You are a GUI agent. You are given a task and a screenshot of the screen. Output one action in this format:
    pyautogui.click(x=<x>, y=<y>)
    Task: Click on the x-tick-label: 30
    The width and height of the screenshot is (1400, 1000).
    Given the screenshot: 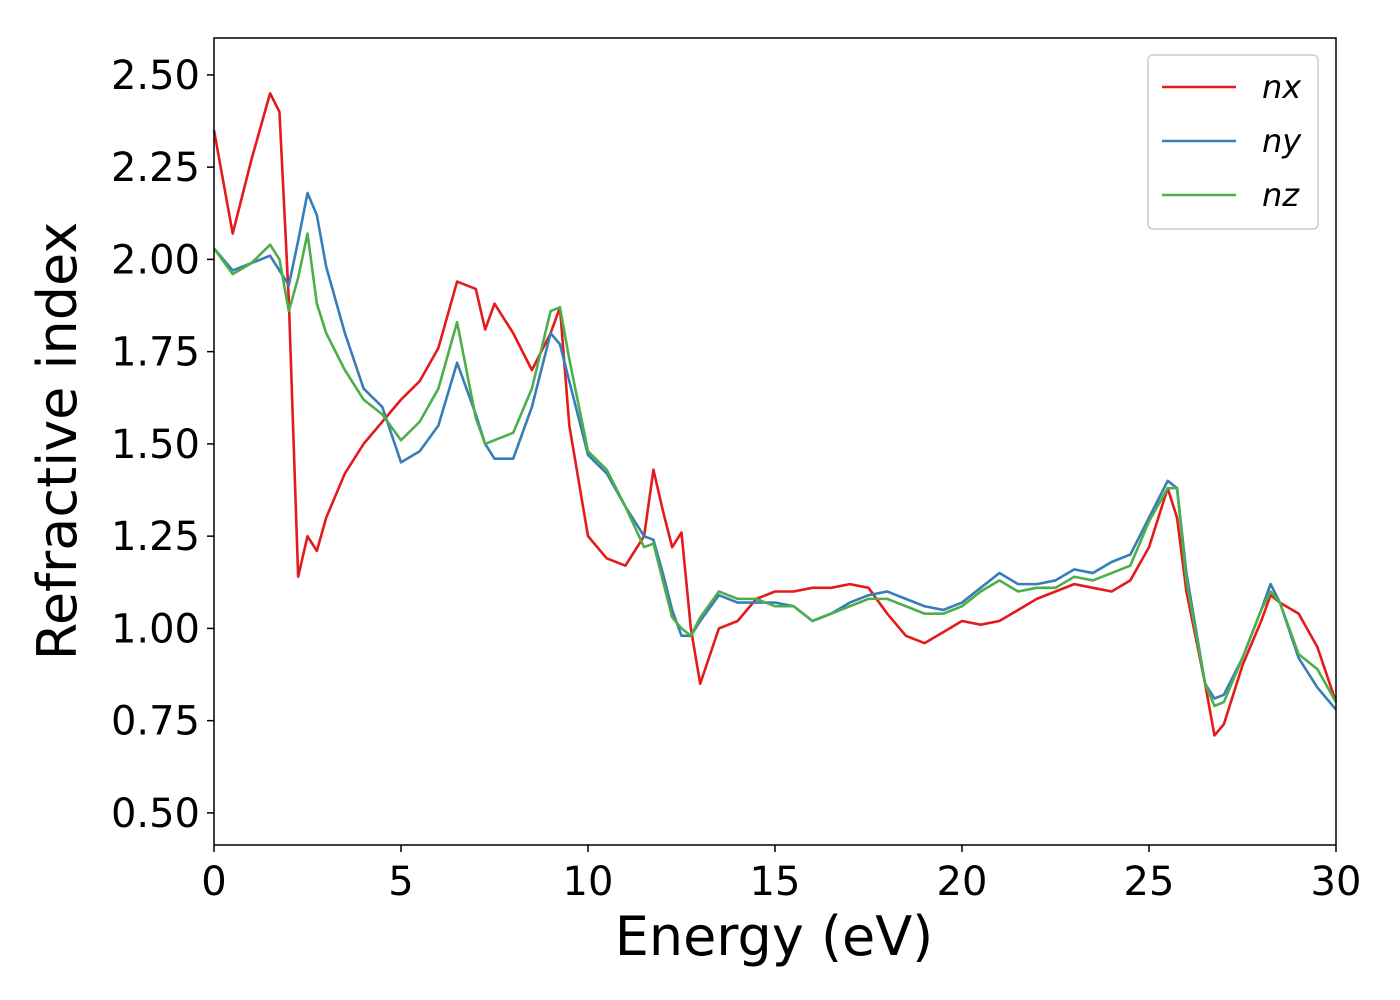 What is the action you would take?
    pyautogui.click(x=1336, y=882)
    